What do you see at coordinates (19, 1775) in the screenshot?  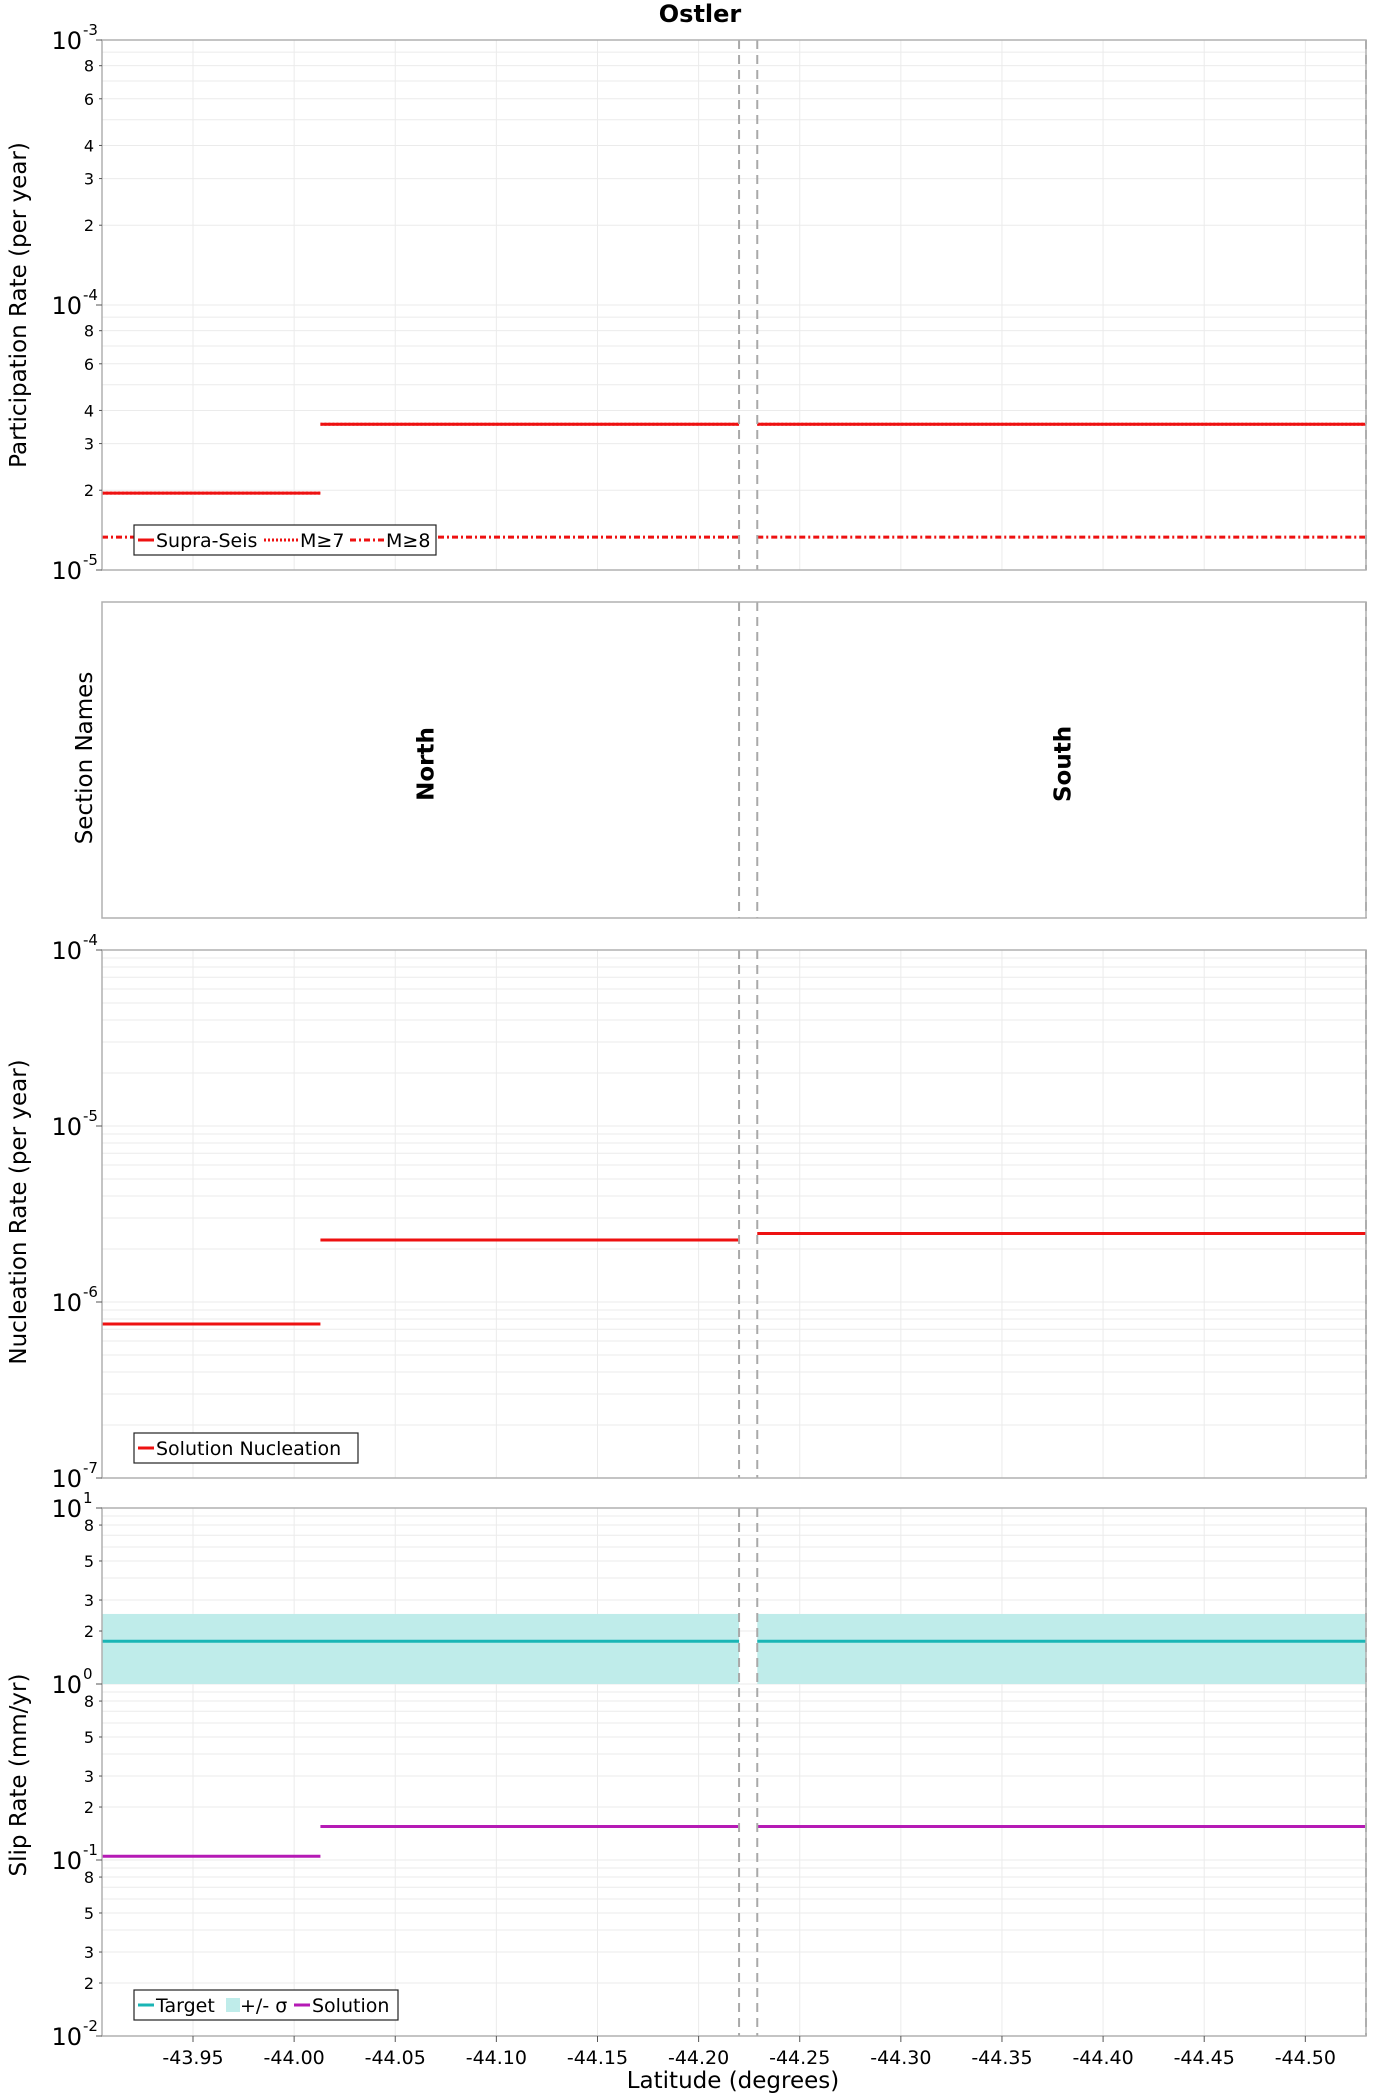 I see `slip-rate-ylabel: Slip Rate (mm/yr)` at bounding box center [19, 1775].